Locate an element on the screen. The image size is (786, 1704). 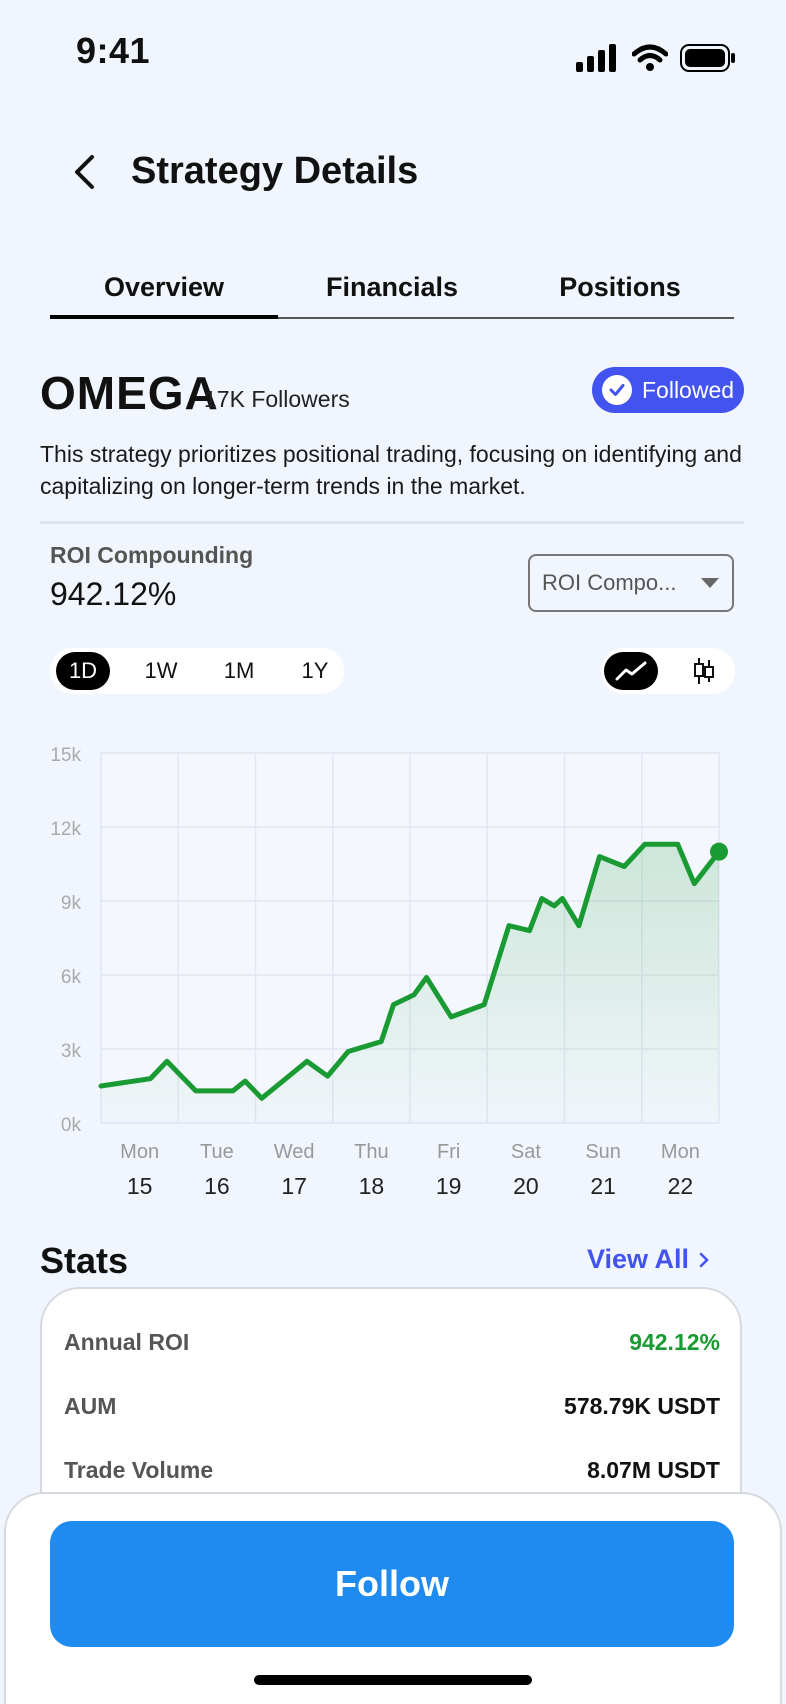
line-chart-icon is located at coordinates (631, 671).